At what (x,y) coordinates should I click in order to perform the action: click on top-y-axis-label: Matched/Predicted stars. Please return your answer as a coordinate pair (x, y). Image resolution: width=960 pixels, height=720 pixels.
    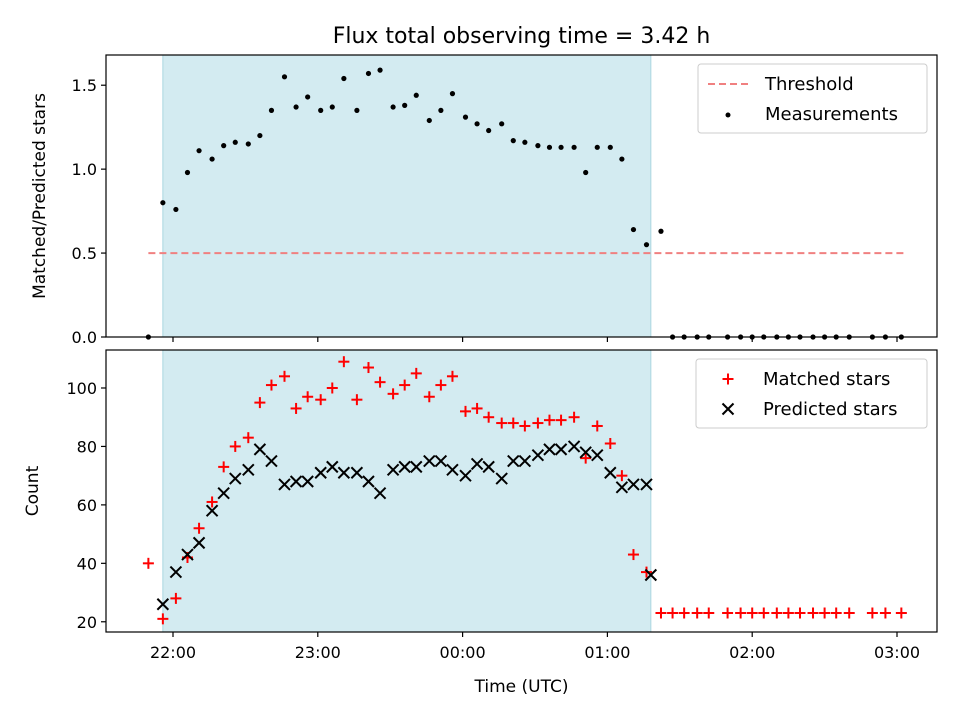
    Looking at the image, I should click on (40, 196).